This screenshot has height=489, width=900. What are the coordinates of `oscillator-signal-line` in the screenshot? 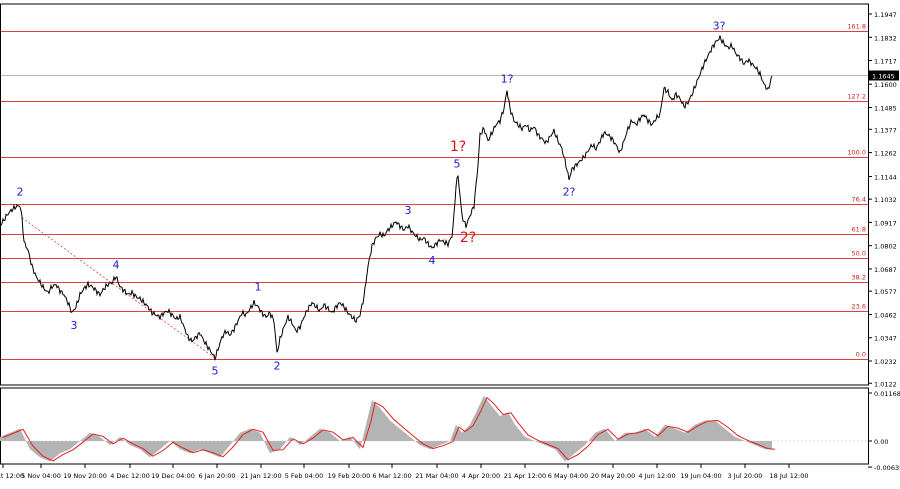 It's located at (389, 429).